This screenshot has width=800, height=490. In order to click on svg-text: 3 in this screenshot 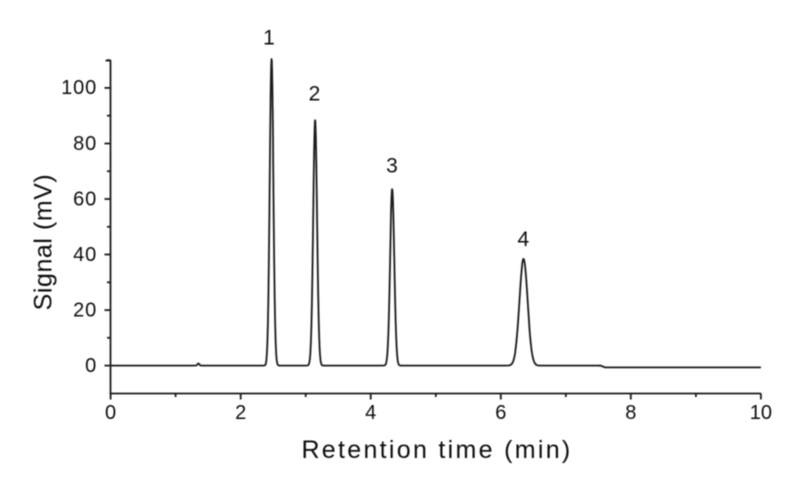, I will do `click(392, 165)`.